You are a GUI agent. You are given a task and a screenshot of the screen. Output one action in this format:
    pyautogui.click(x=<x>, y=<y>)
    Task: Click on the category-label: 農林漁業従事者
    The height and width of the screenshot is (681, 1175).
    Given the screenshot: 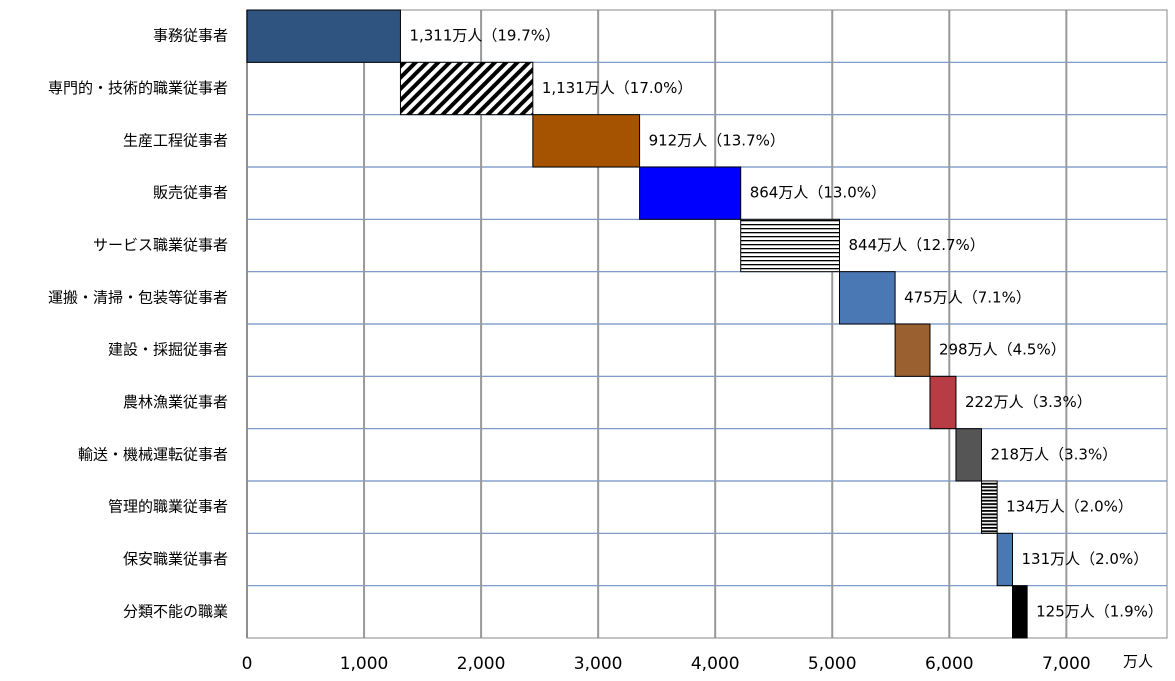 What is the action you would take?
    pyautogui.click(x=175, y=402)
    